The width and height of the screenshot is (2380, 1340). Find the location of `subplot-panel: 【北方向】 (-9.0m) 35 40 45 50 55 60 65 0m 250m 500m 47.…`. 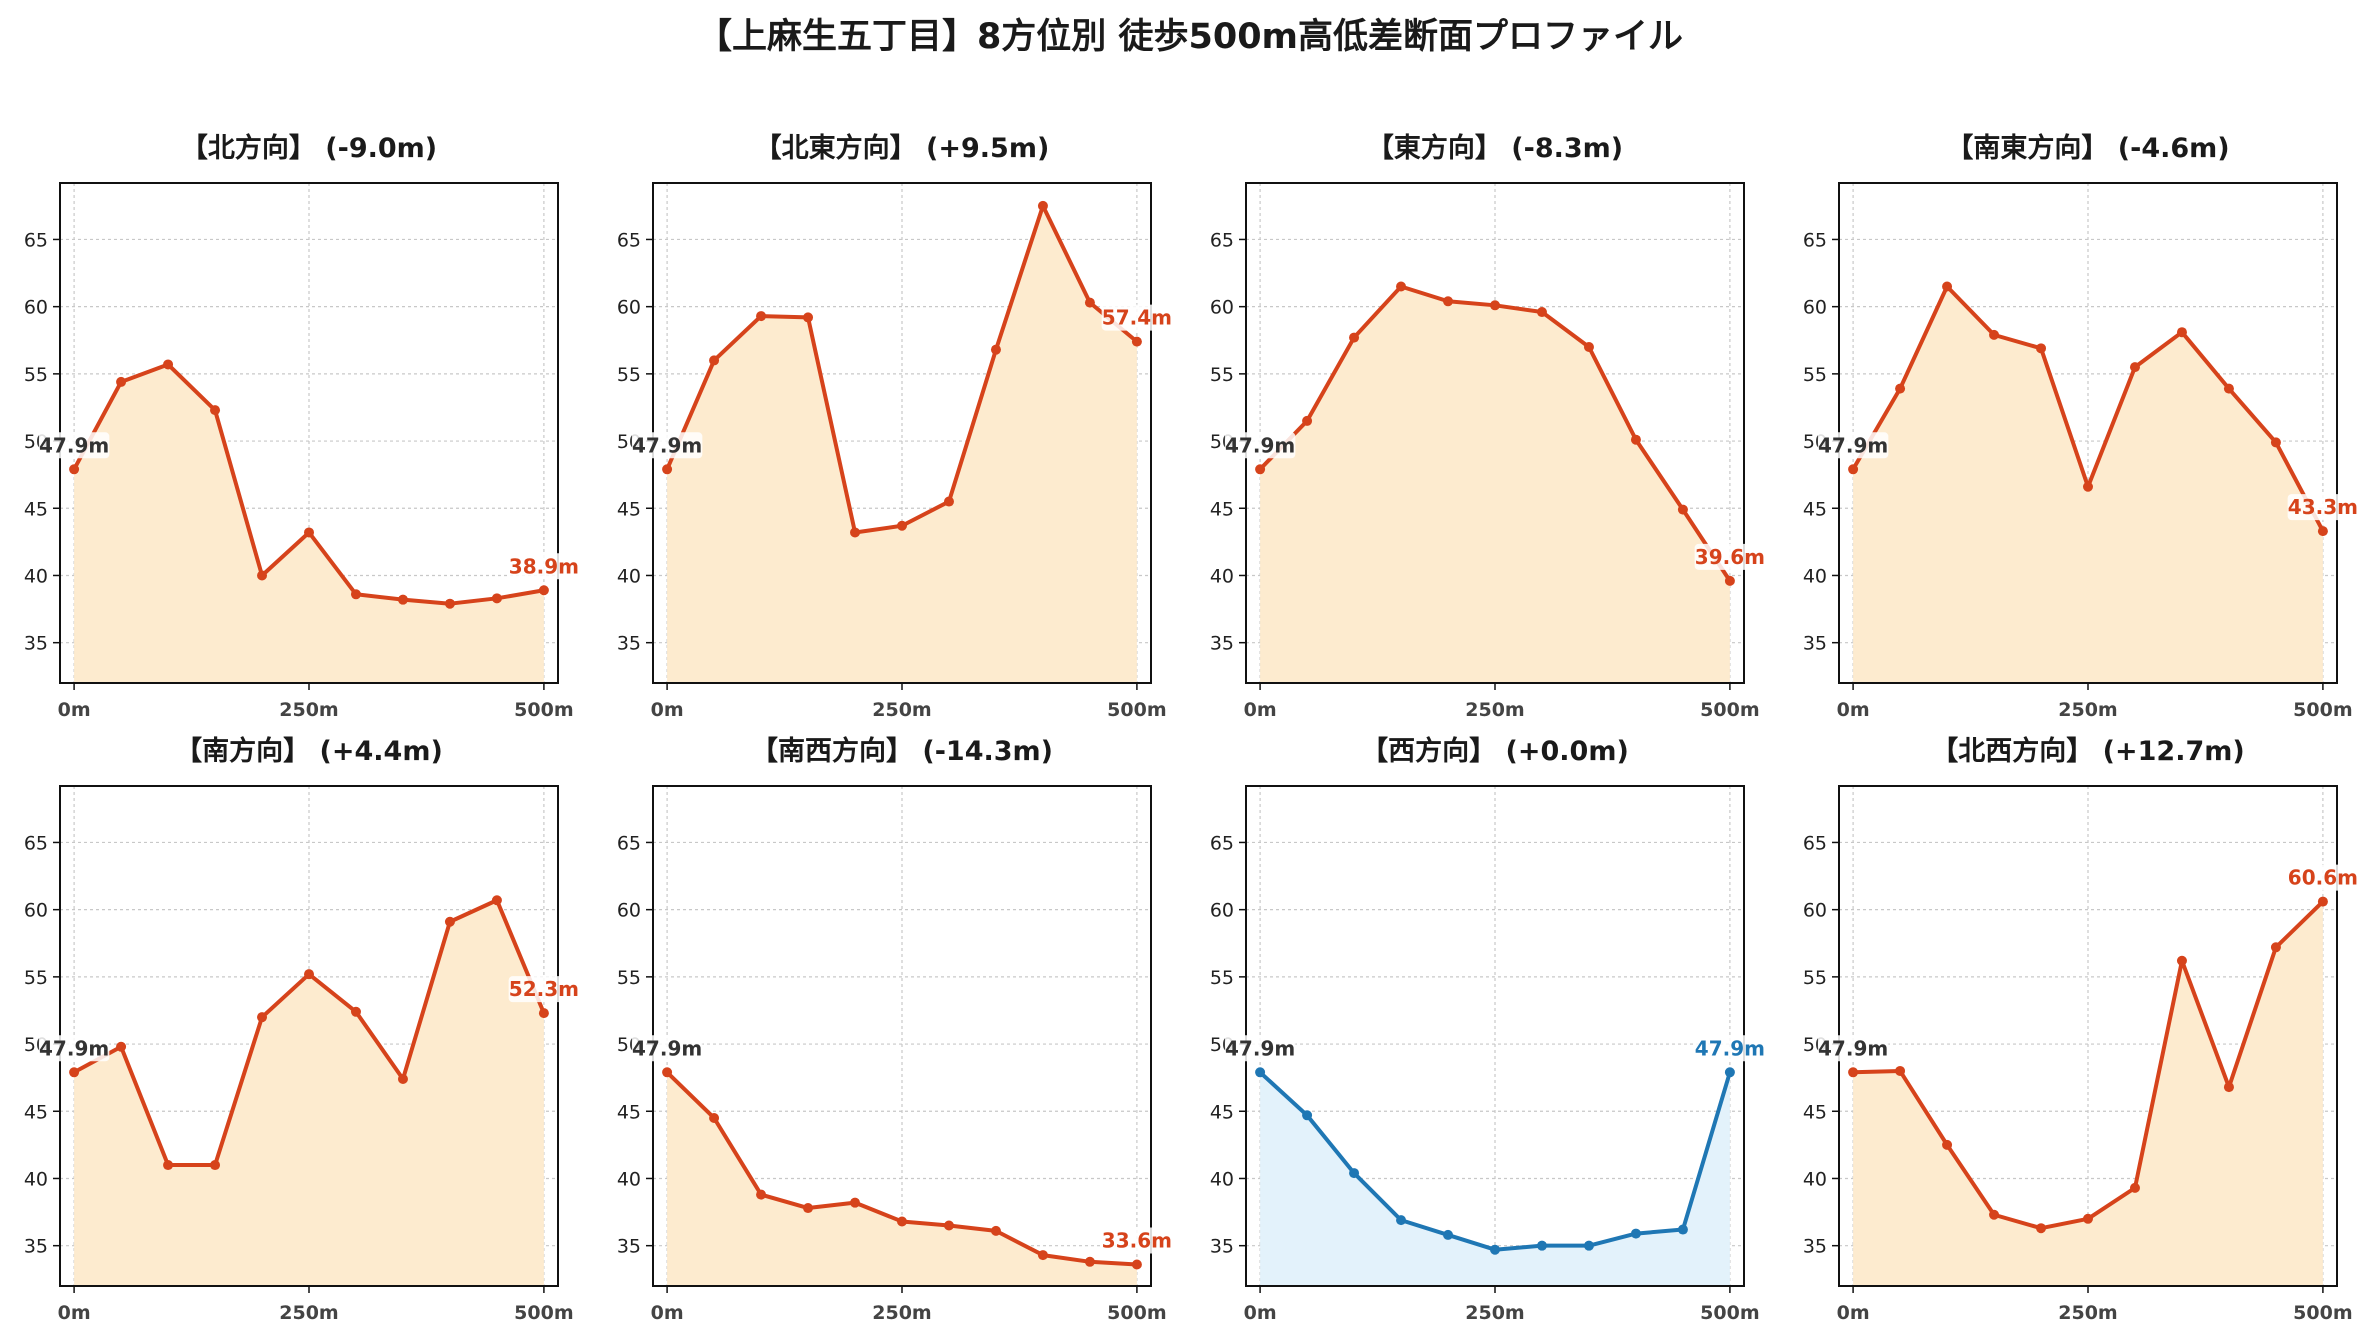

subplot-panel: 【北方向】 (-9.0m) 35 40 45 50 55 60 65 0m 250m 500m 47.… is located at coordinates (302, 423).